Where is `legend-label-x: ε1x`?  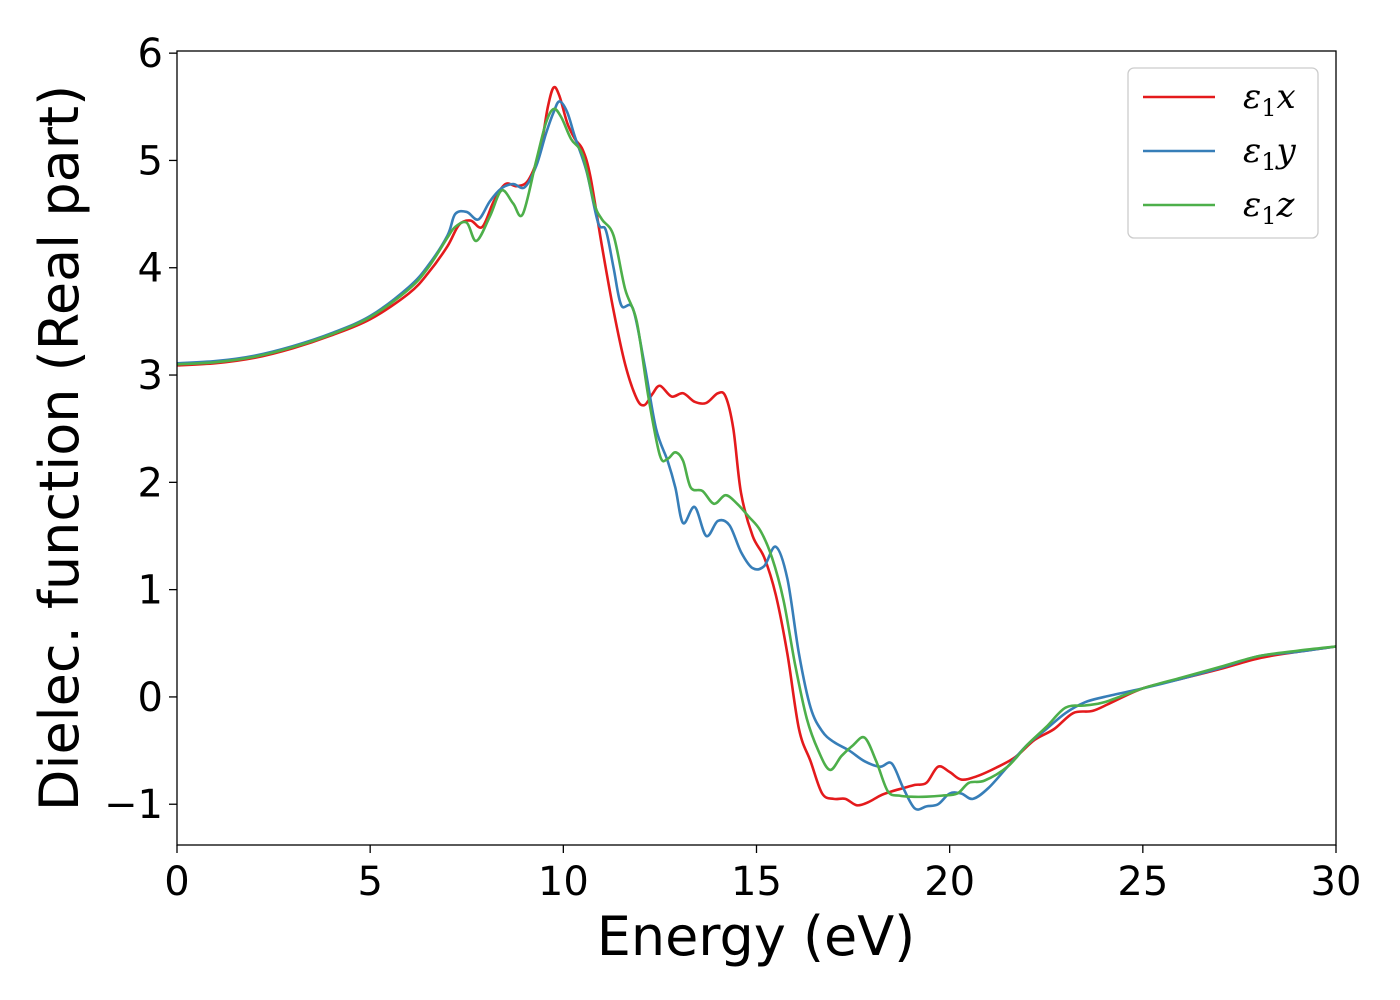 legend-label-x: ε1x is located at coordinates (1269, 99).